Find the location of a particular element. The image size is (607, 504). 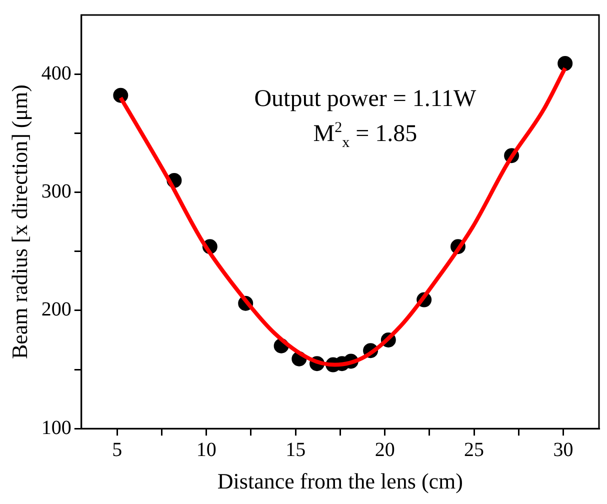

annotation: Output power = 1.11W is located at coordinates (365, 99).